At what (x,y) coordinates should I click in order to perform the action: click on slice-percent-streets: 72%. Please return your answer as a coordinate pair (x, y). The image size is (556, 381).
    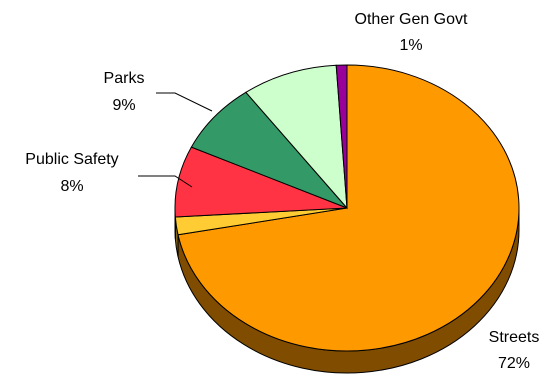
    Looking at the image, I should click on (514, 363).